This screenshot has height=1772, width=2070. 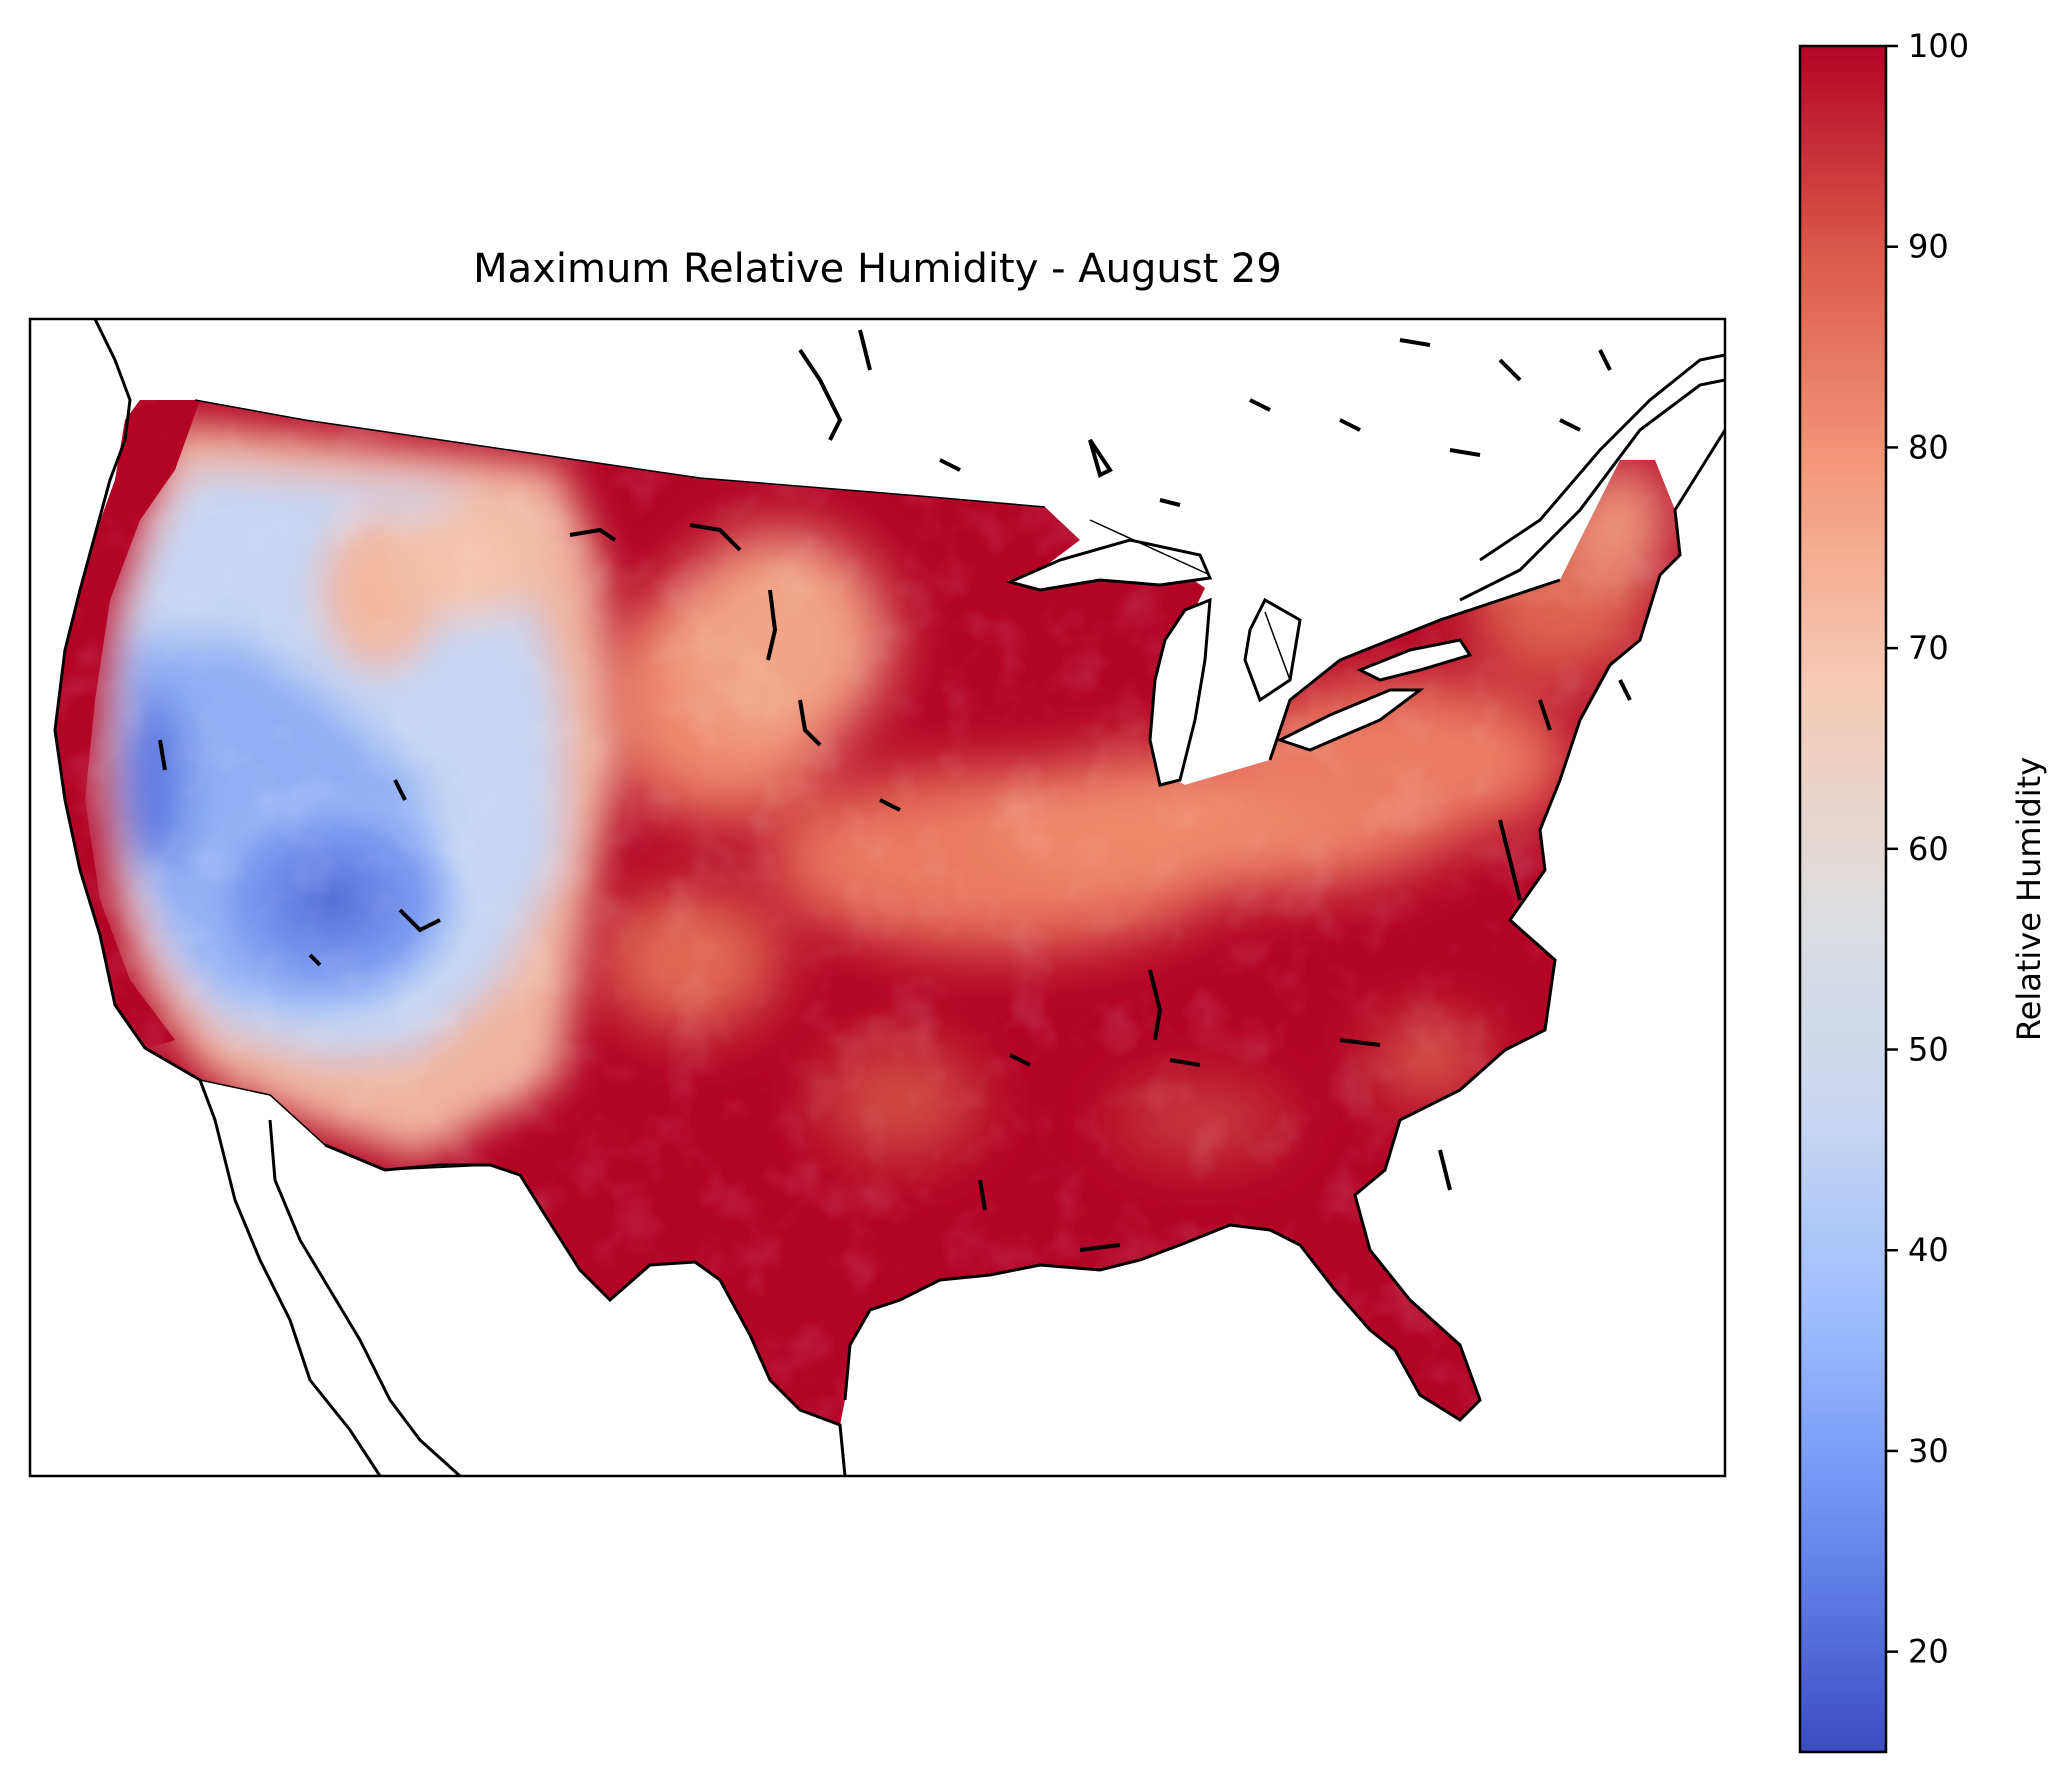 I want to click on colorbar-tick-label: 80, so click(x=1928, y=447).